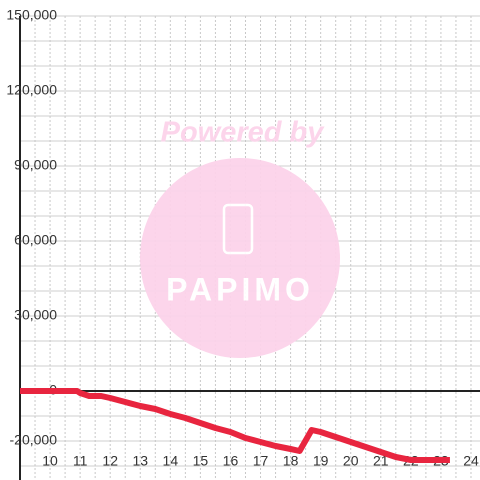 The height and width of the screenshot is (480, 480). What do you see at coordinates (35, 165) in the screenshot?
I see `y-tick-label: 90,000` at bounding box center [35, 165].